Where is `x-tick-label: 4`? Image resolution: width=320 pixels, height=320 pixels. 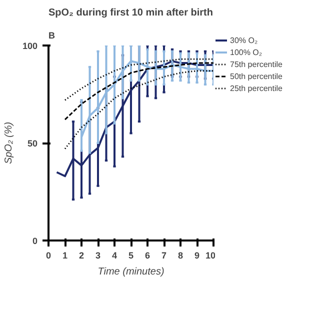 x-tick-label: 4 is located at coordinates (115, 255).